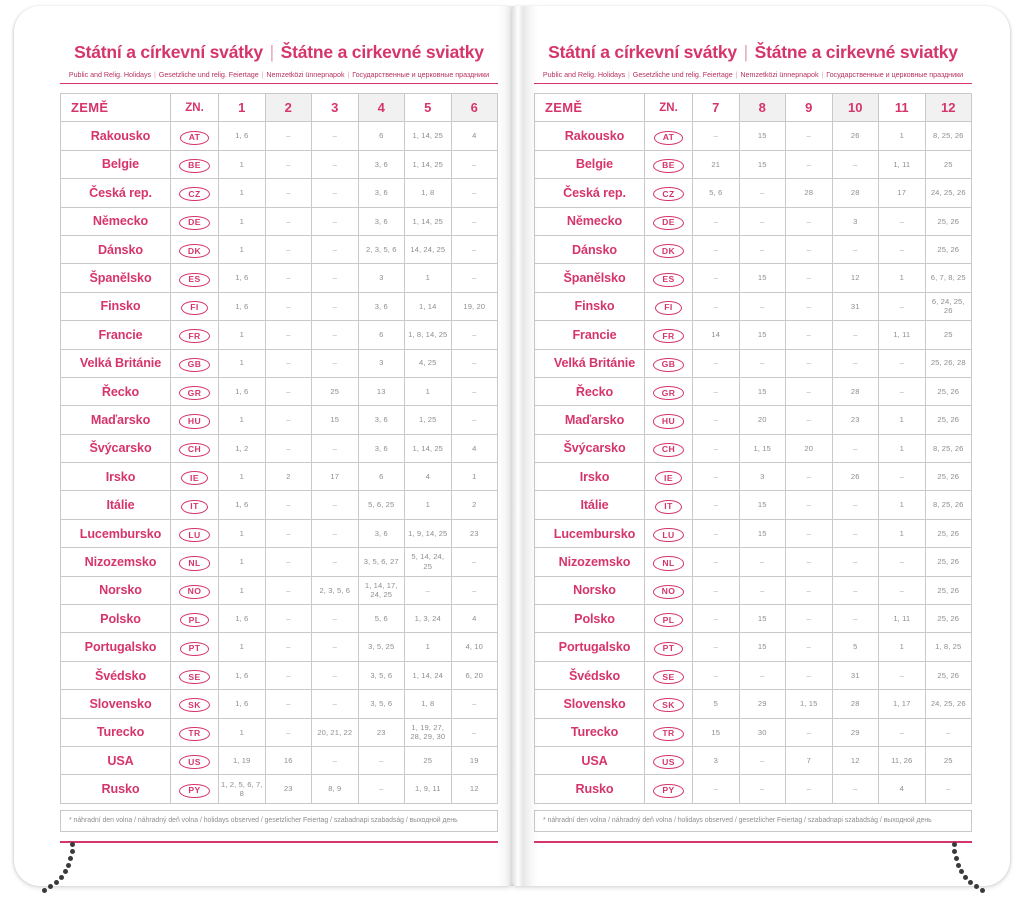  I want to click on col-header-month-7: 7, so click(716, 107).